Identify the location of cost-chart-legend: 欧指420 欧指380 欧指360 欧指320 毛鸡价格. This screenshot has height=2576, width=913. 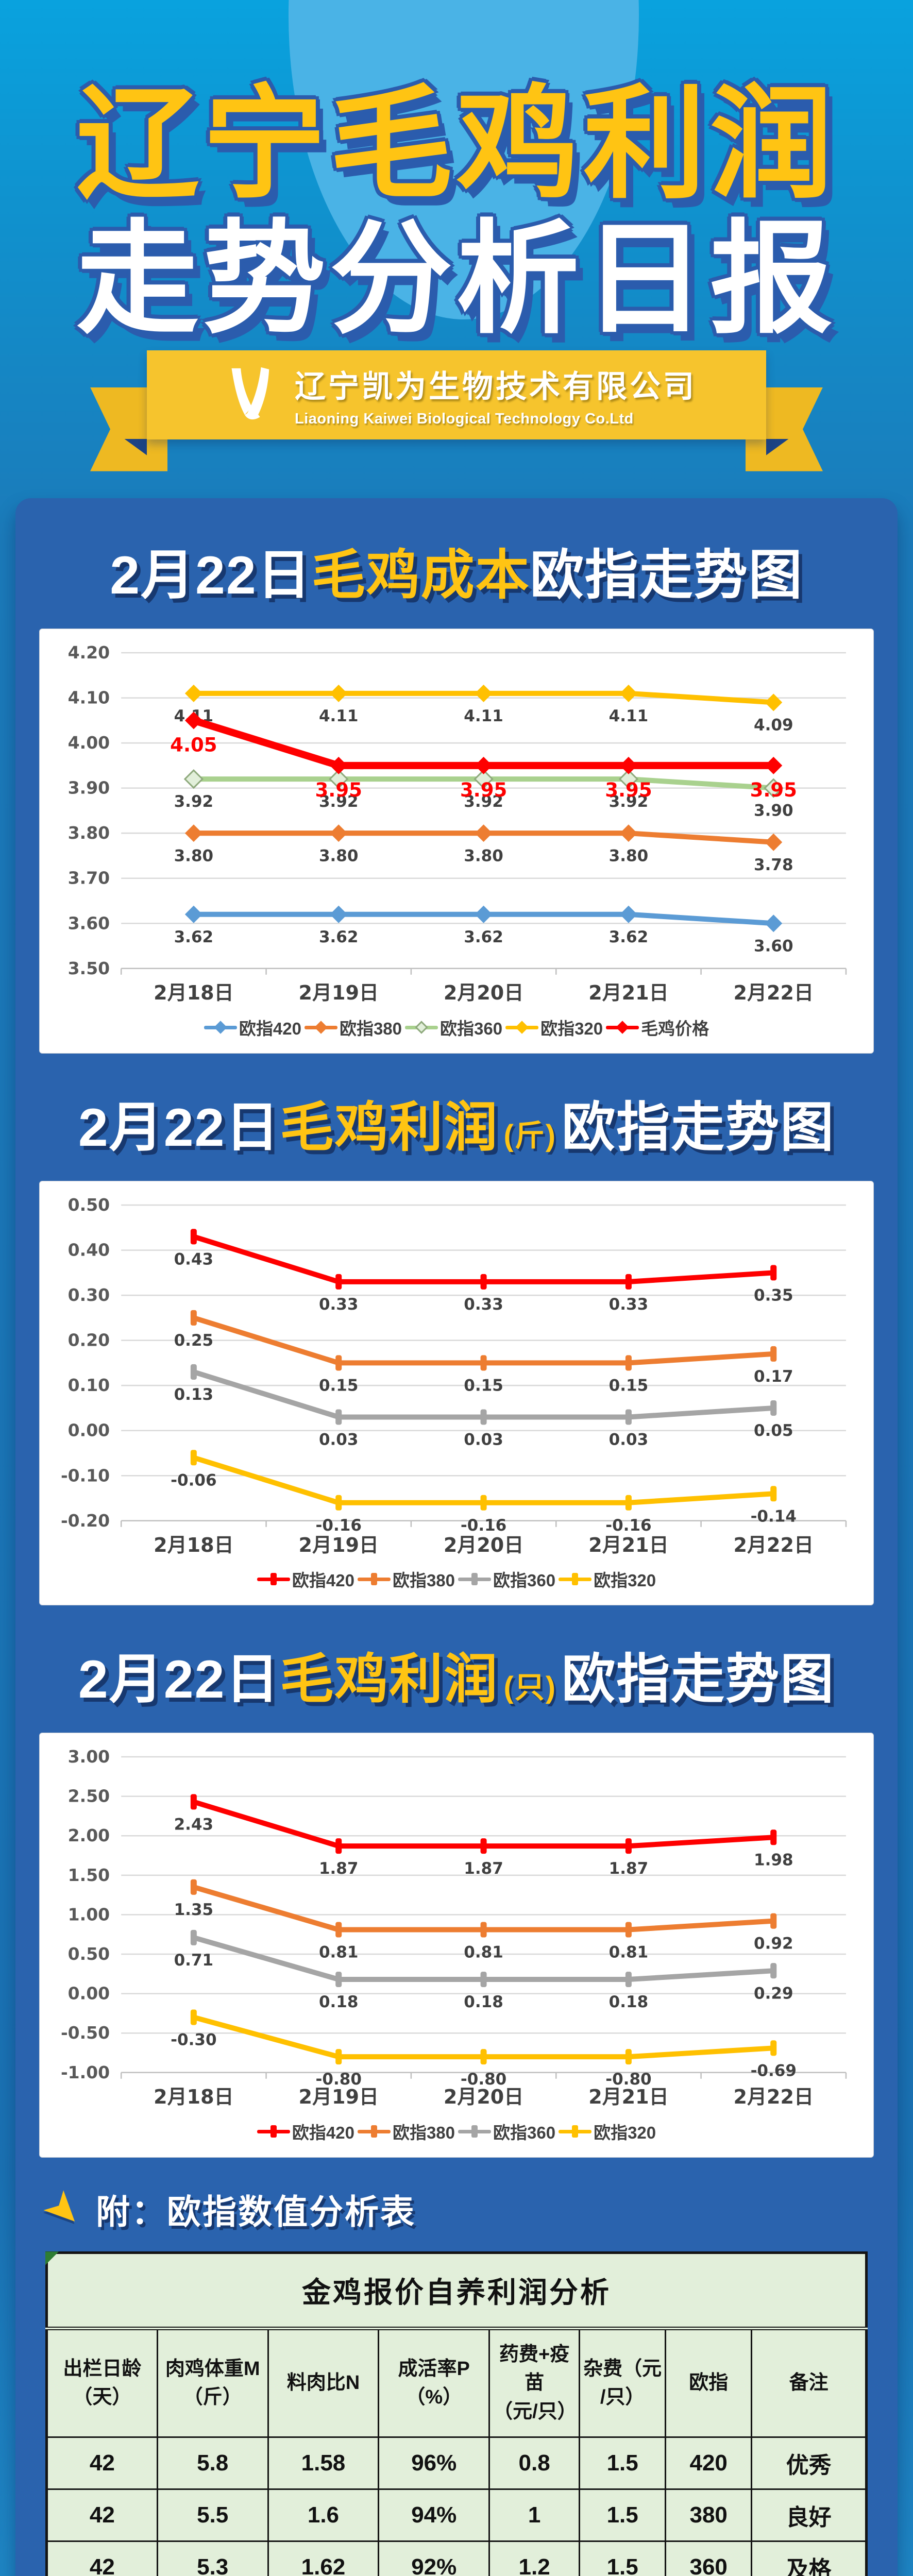
(457, 1030).